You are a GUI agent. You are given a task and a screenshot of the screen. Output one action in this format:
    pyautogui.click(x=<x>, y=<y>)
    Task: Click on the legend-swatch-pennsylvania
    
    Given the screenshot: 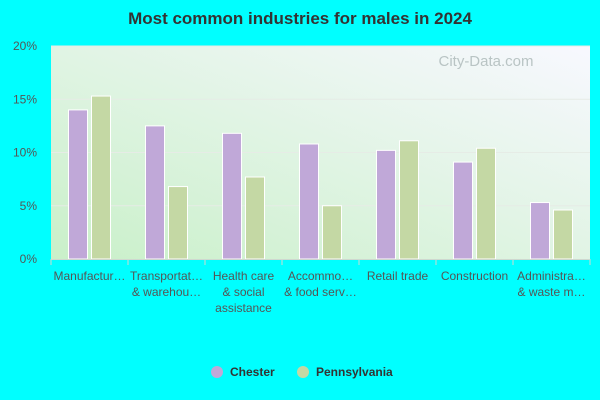 What is the action you would take?
    pyautogui.click(x=303, y=372)
    